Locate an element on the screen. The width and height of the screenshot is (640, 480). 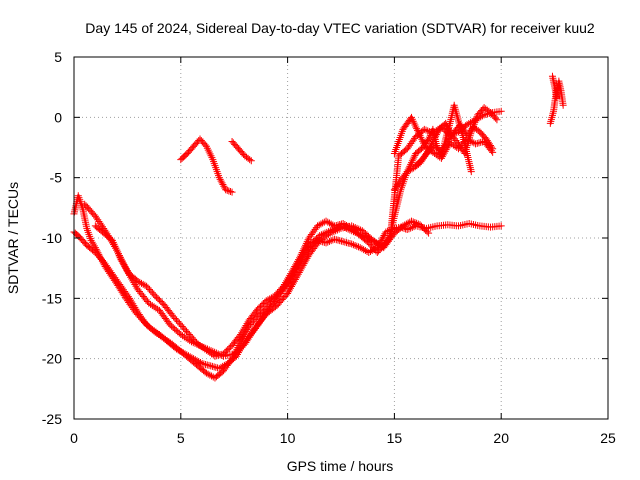
x-tick-label: 5 is located at coordinates (181, 438).